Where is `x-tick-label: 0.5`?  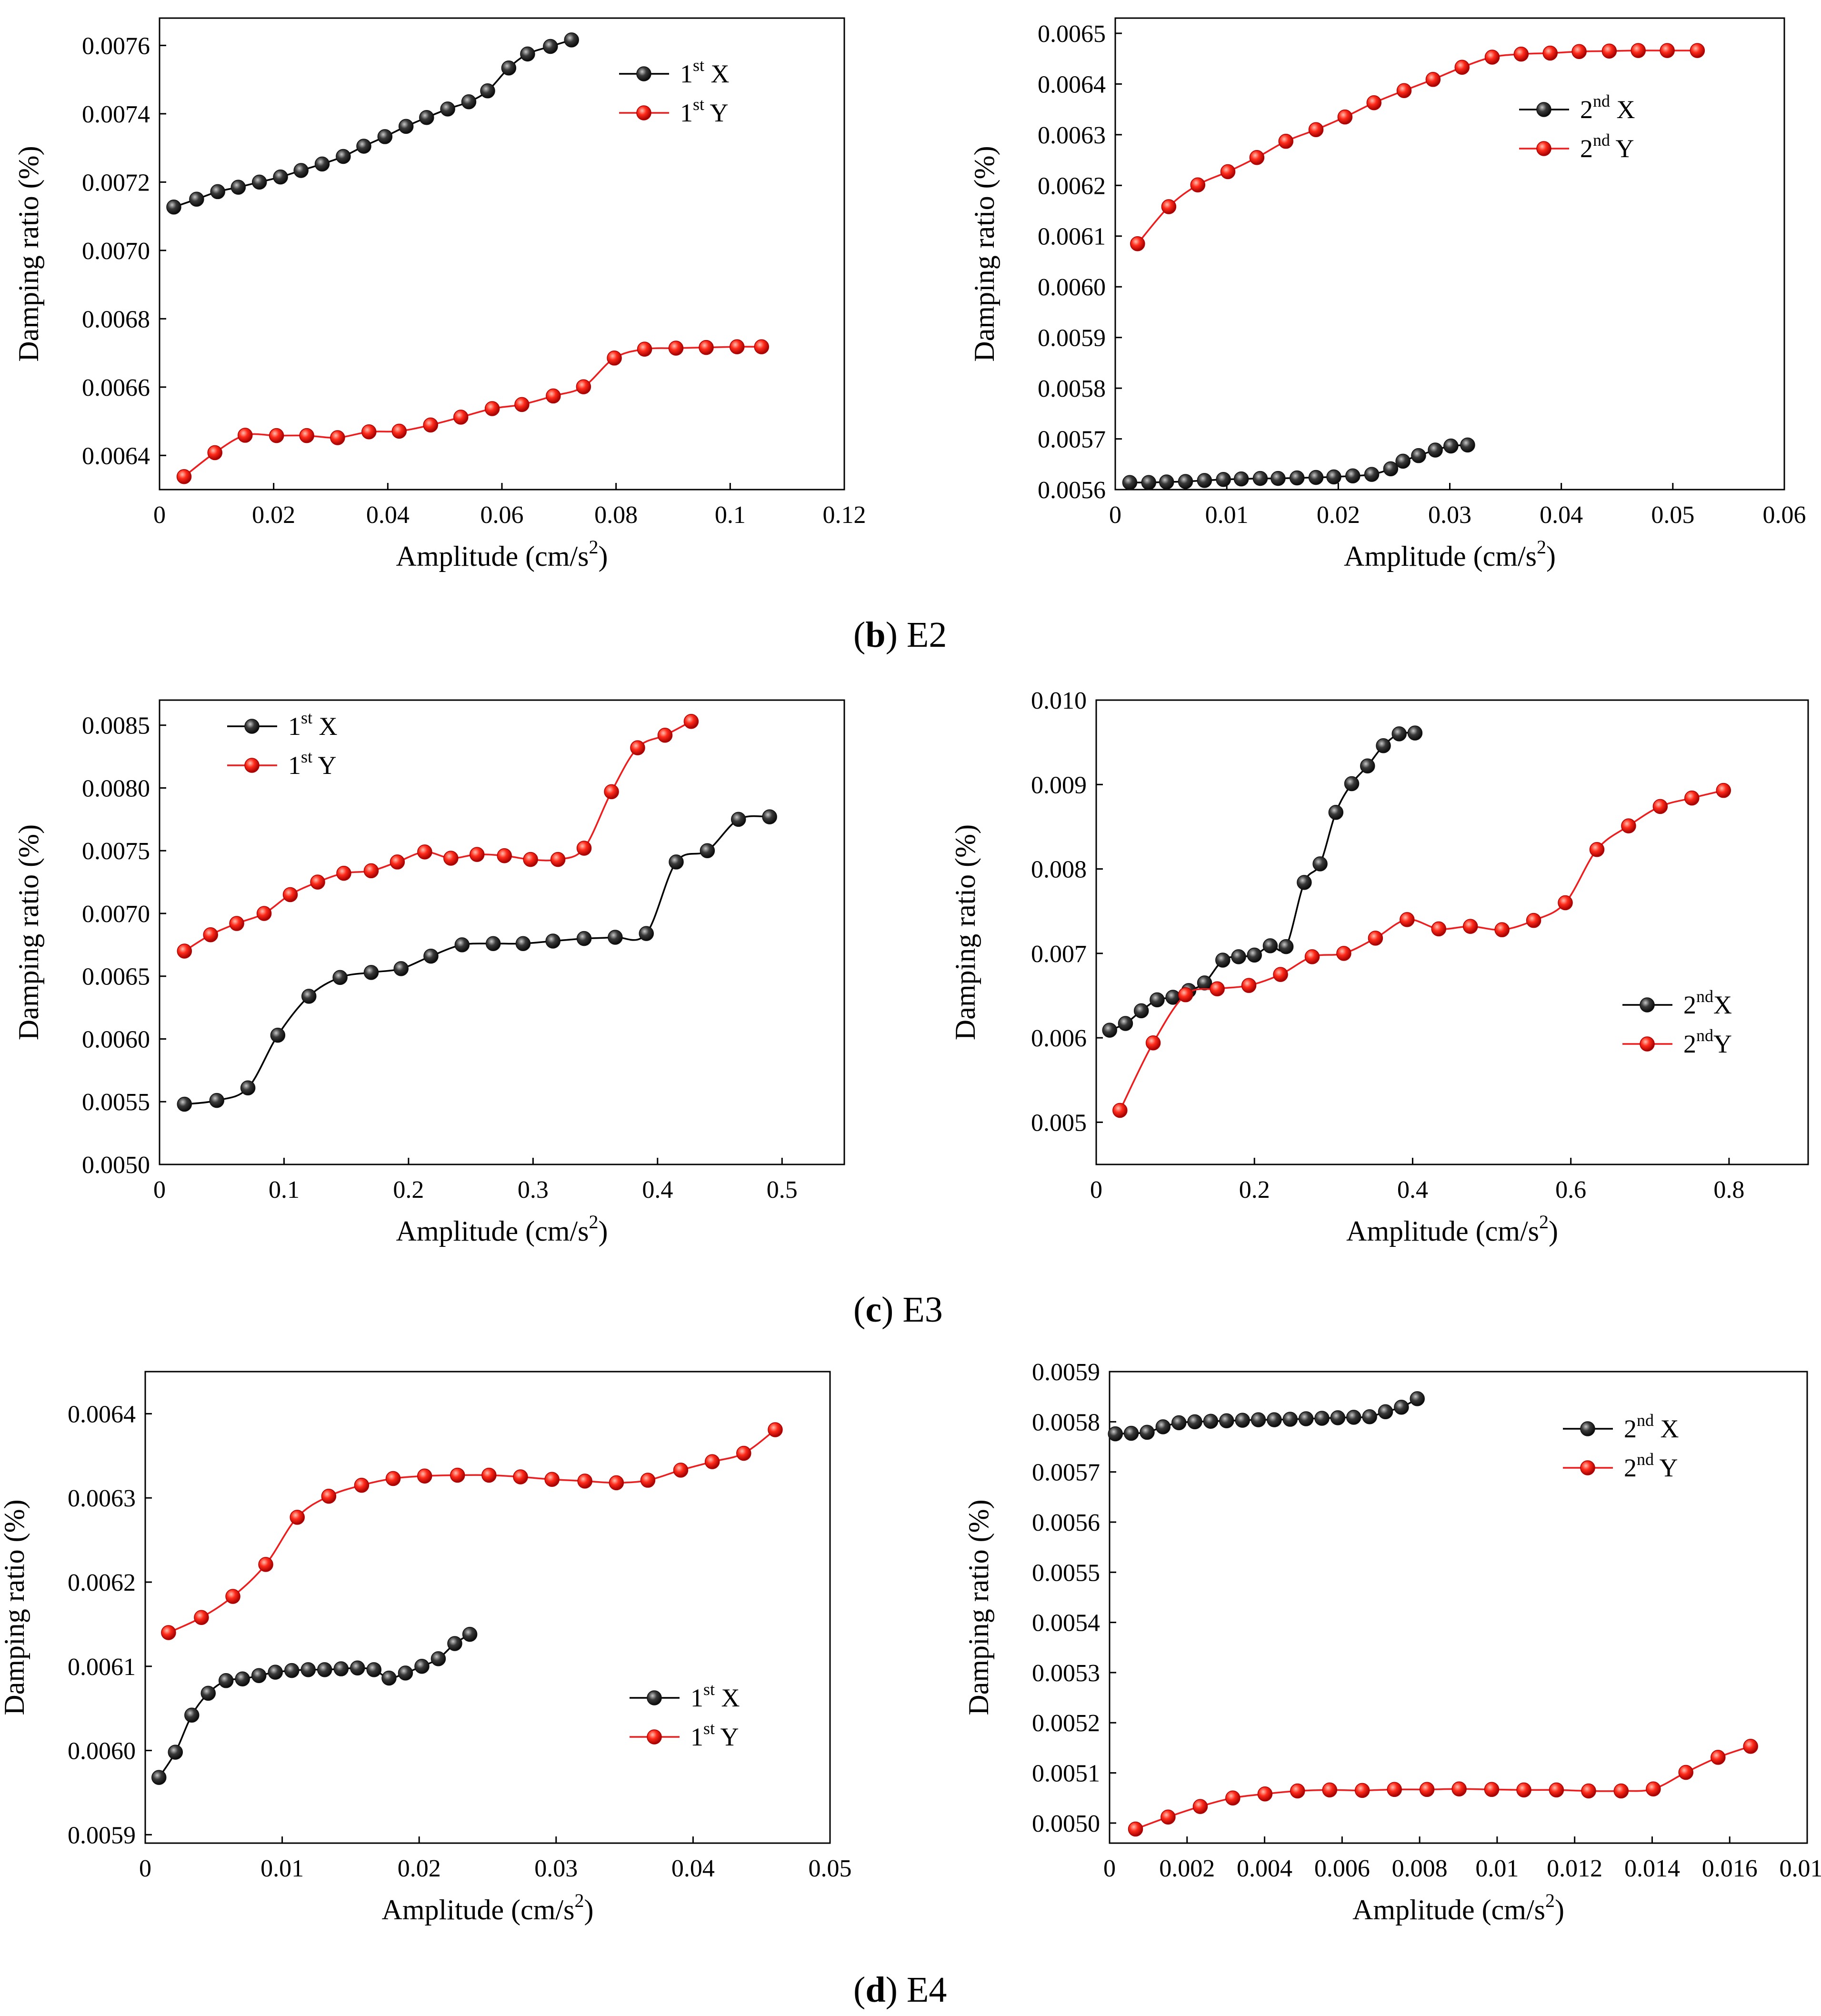 x-tick-label: 0.5 is located at coordinates (782, 1190).